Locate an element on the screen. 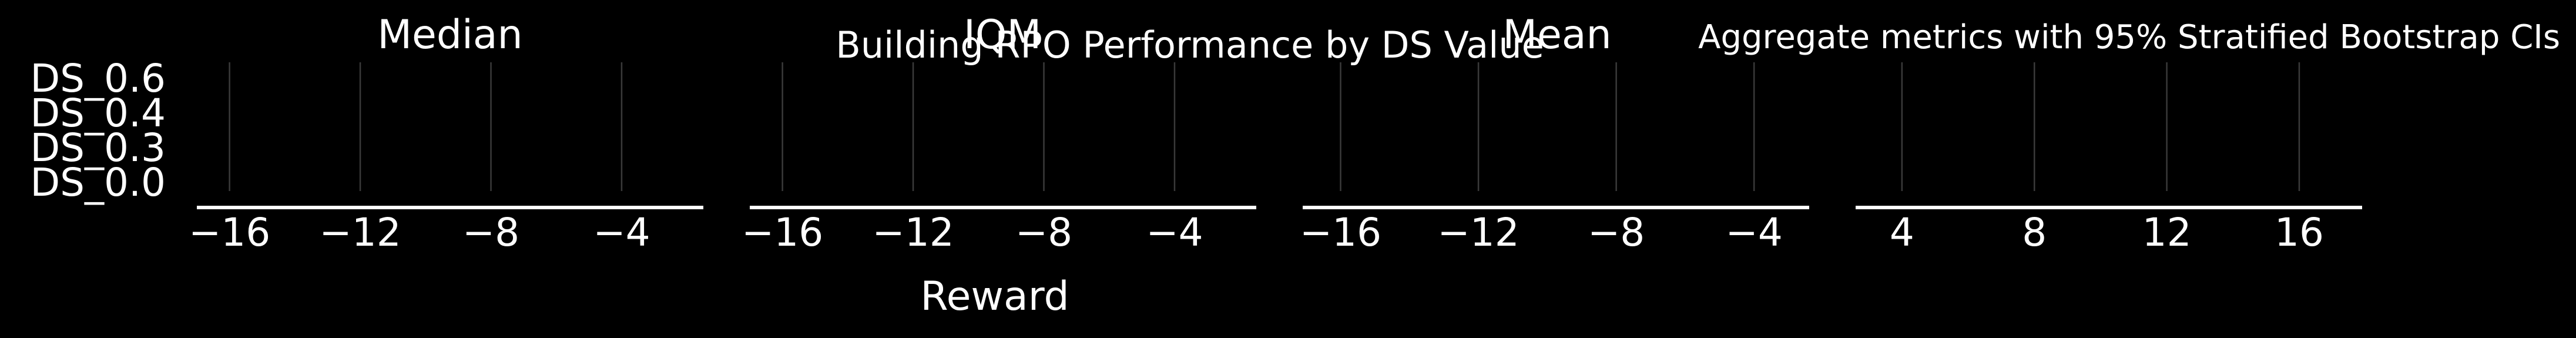 The height and width of the screenshot is (338, 2576). panel-title: Median is located at coordinates (450, 35).